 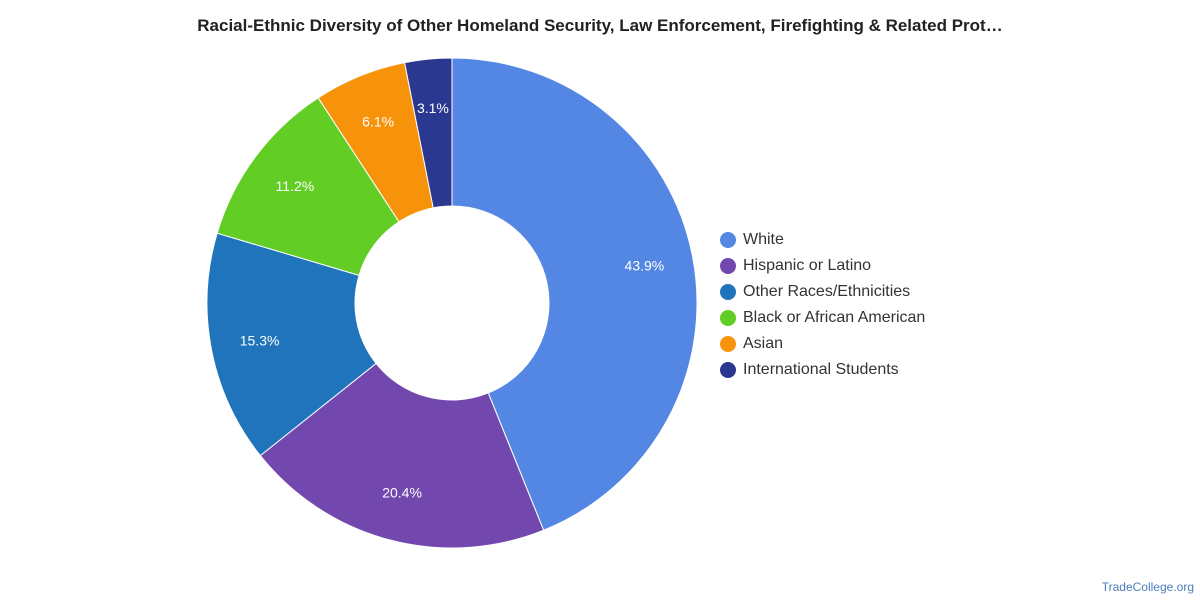 I want to click on legend-label: Other Races/Ethnicities, so click(x=827, y=291).